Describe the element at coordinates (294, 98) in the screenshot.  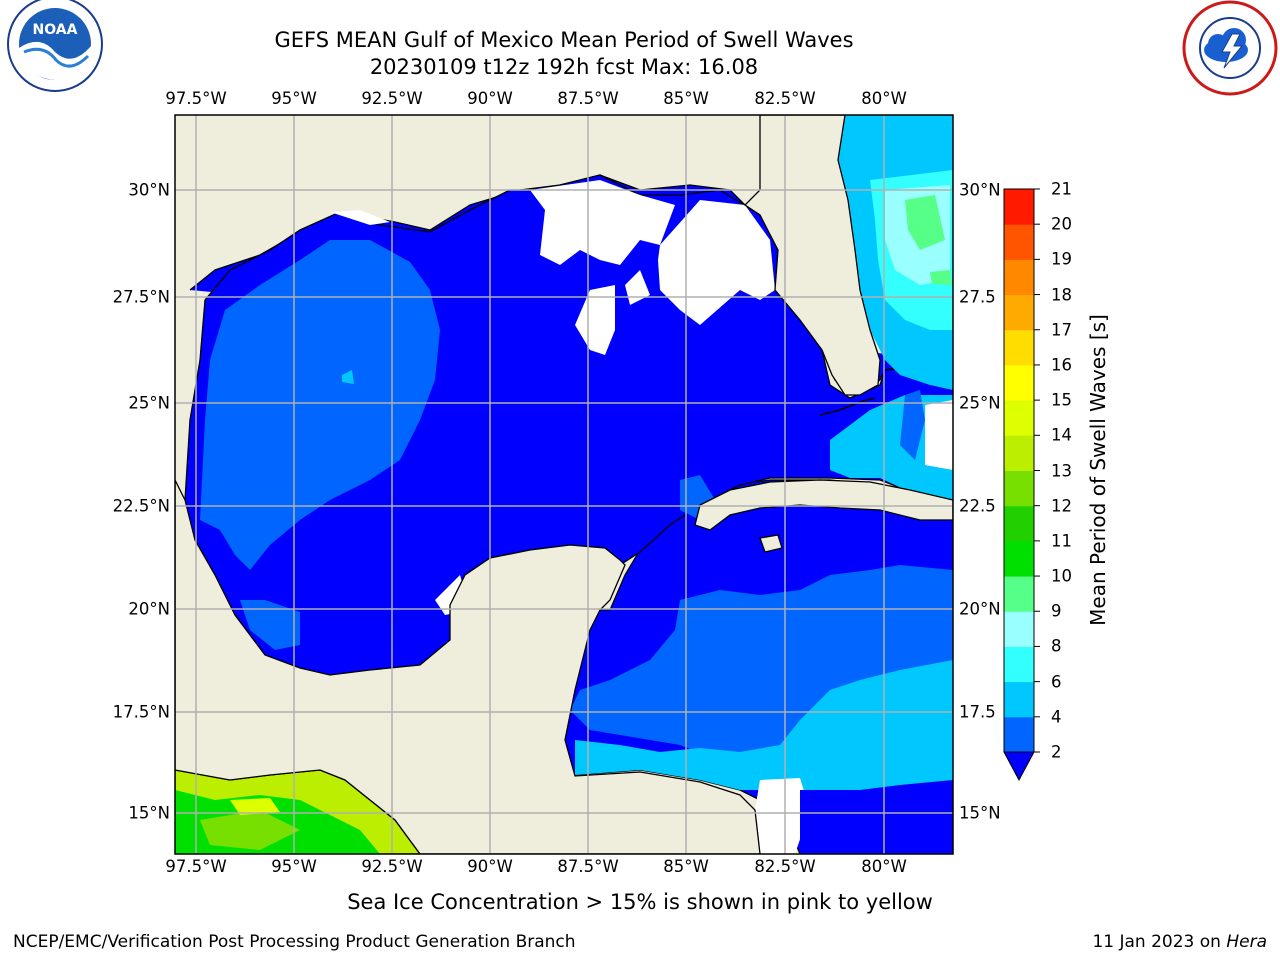
I see `lon-label-top: 95°W` at that location.